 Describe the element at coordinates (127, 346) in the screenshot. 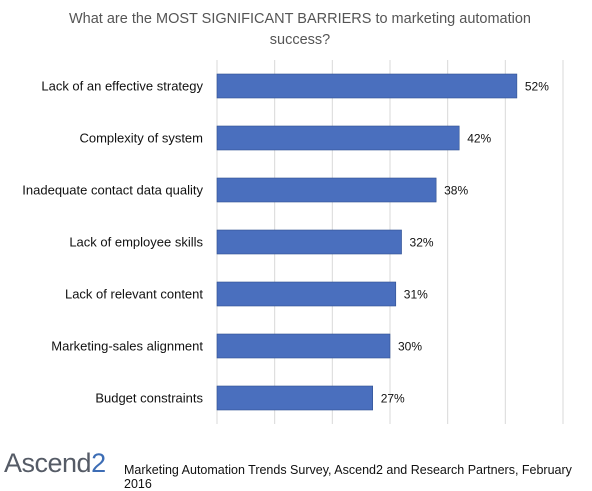

I see `category-label: Marketing-sales alignment` at that location.